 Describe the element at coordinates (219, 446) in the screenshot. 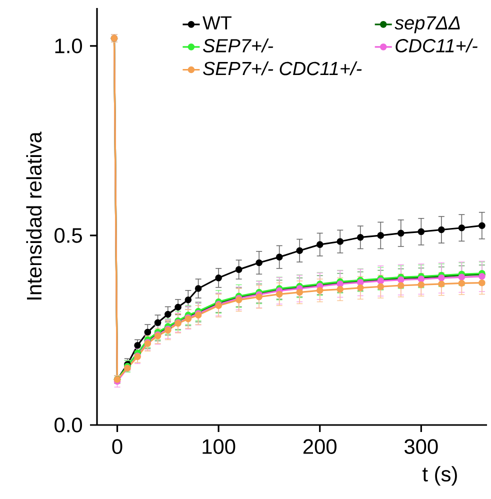

I see `x-tick-label: 100` at that location.